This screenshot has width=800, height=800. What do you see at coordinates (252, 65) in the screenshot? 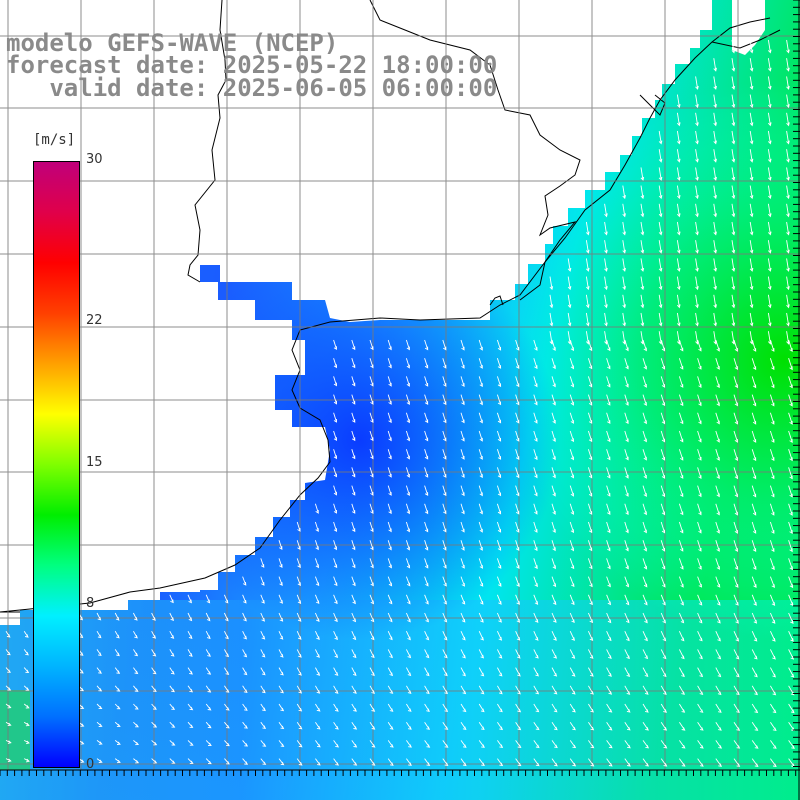
I see `title-forecast-date: forecast date: 2025-05-22 18:00:00` at bounding box center [252, 65].